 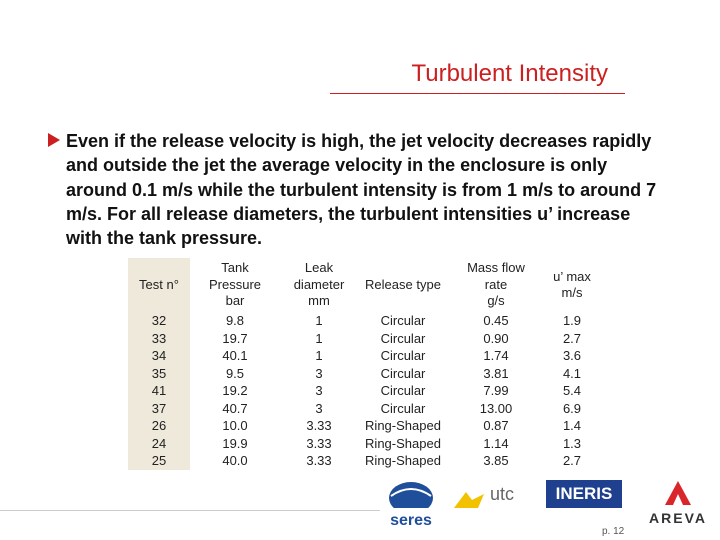 What do you see at coordinates (572, 425) in the screenshot?
I see `table-cell: 1.4` at bounding box center [572, 425].